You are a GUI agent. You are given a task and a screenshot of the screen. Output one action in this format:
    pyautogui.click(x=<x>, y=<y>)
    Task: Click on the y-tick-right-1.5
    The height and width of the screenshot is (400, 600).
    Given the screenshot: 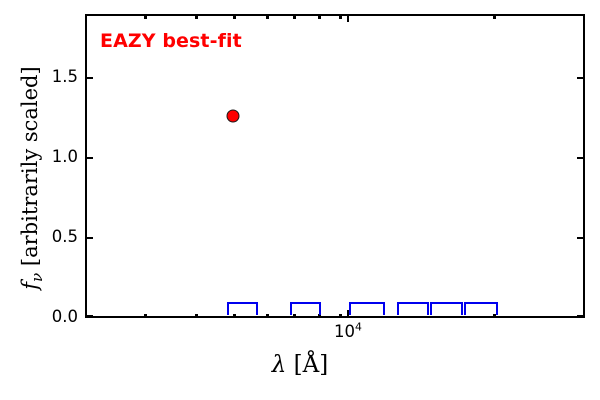 What is the action you would take?
    pyautogui.click(x=581, y=78)
    